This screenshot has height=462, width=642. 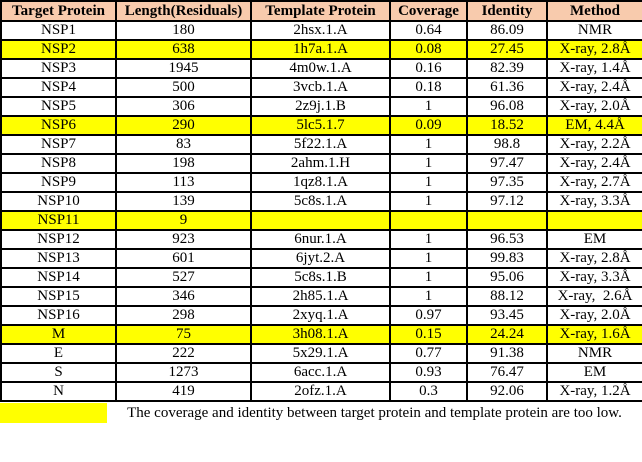 What do you see at coordinates (183, 106) in the screenshot?
I see `cell-nsp5-length-residuals: 306` at bounding box center [183, 106].